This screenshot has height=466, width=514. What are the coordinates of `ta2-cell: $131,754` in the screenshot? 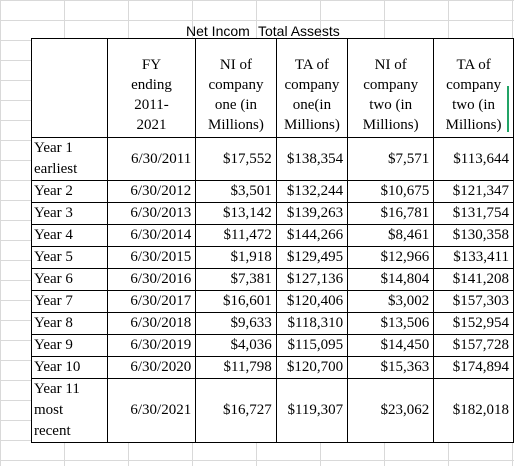 It's located at (473, 213).